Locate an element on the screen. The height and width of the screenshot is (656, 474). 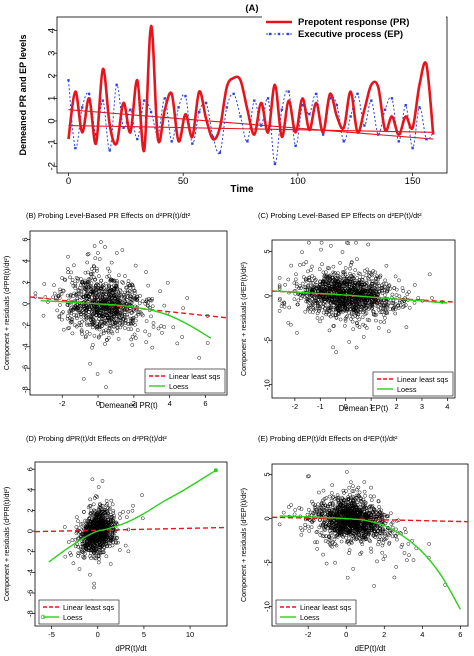
y-tick-label: 0 is located at coordinates (267, 296).